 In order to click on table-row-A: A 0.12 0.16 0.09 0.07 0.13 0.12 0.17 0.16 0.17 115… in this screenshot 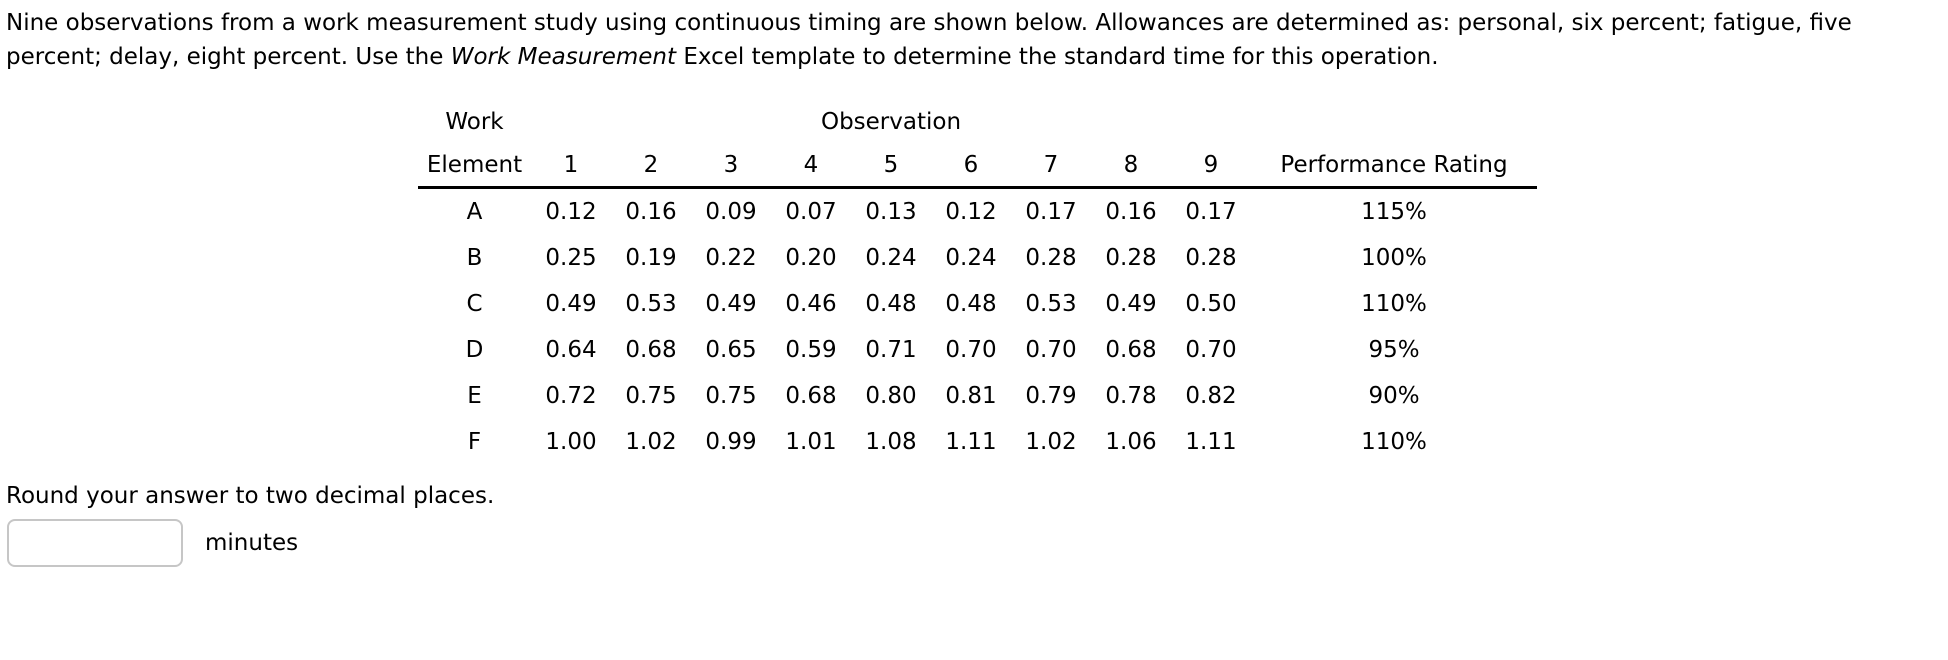, I will do `click(977, 212)`.